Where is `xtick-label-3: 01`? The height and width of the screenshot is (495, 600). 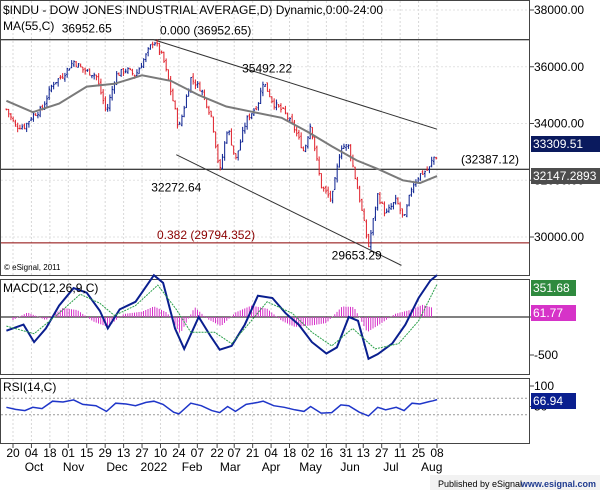
xtick-label-3: 01 is located at coordinates (69, 453).